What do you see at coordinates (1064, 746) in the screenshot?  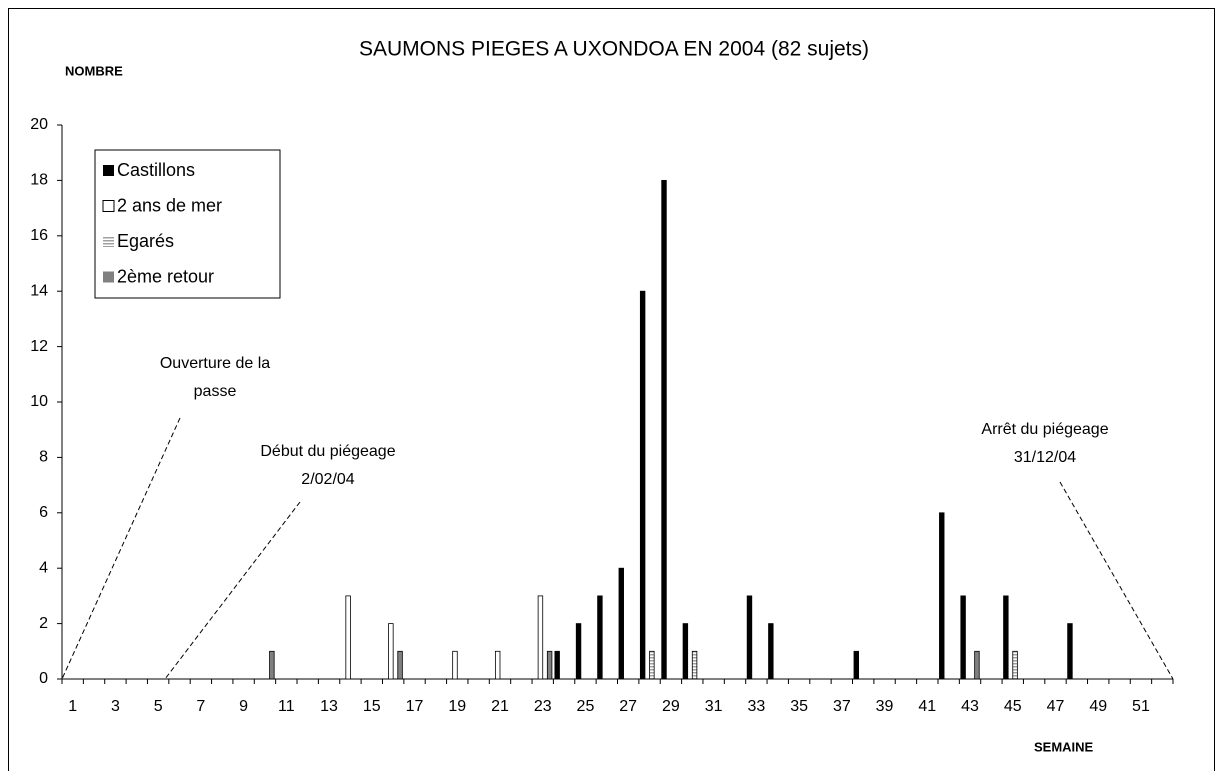 I see `x-axis-label: SEMAINE` at bounding box center [1064, 746].